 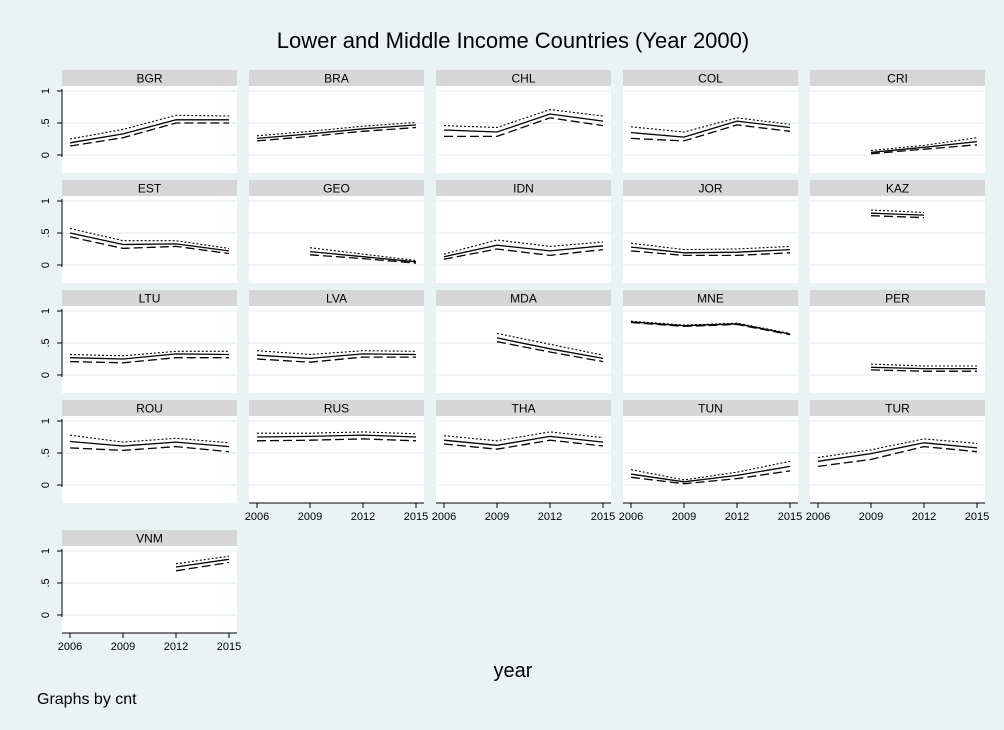 I want to click on panel-label: MDA, so click(x=523, y=299).